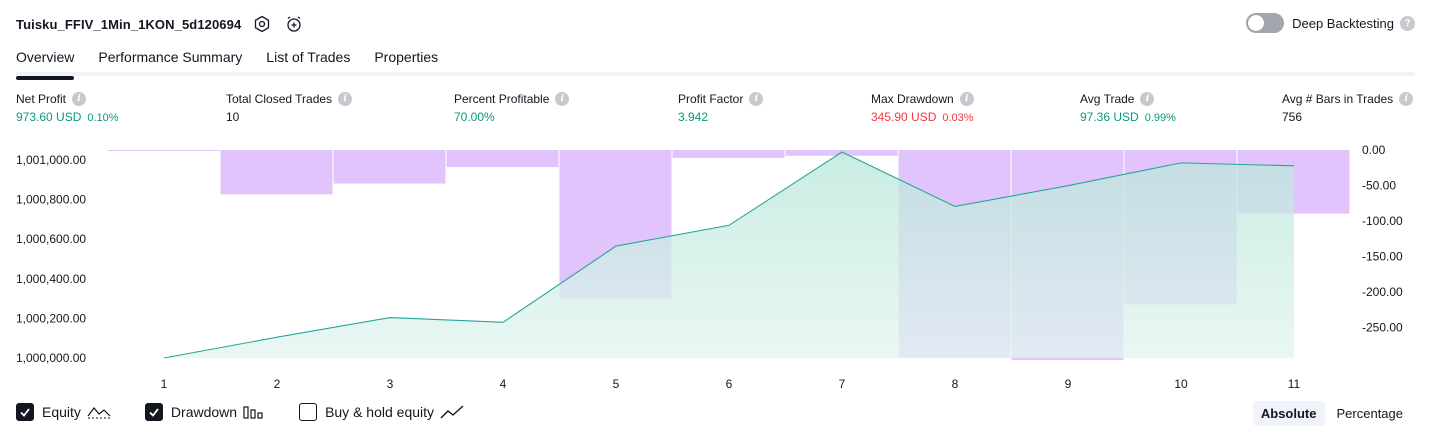 This screenshot has height=438, width=1431. Describe the element at coordinates (1330, 413) in the screenshot. I see `mode-switch: Absolute Percentage` at that location.